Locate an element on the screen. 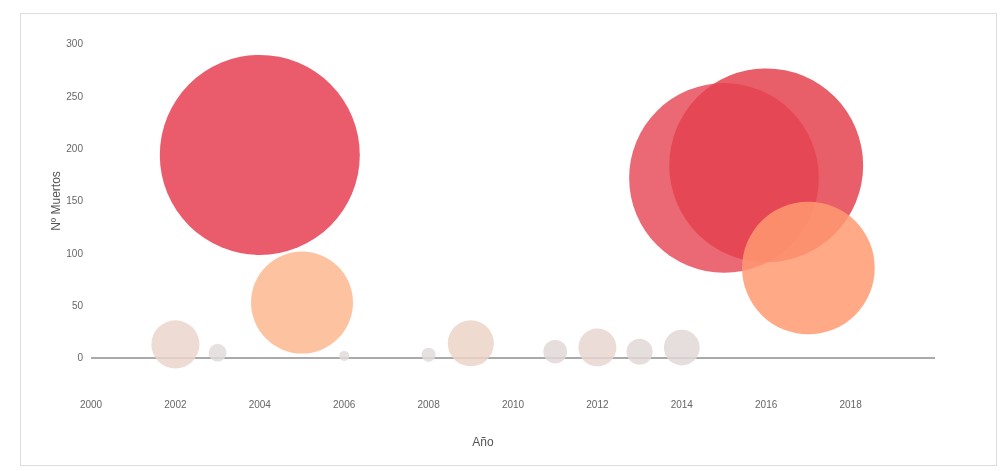 The width and height of the screenshot is (1002, 471). y-tick-label: 250 is located at coordinates (75, 96).